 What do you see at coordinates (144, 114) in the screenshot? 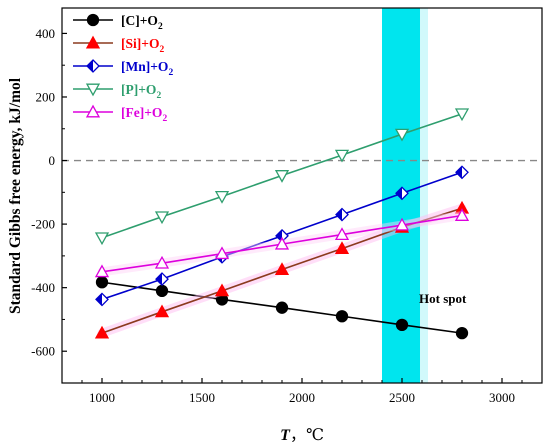
I see `legend-label-fe-o: [Fe]+O2` at bounding box center [144, 114].